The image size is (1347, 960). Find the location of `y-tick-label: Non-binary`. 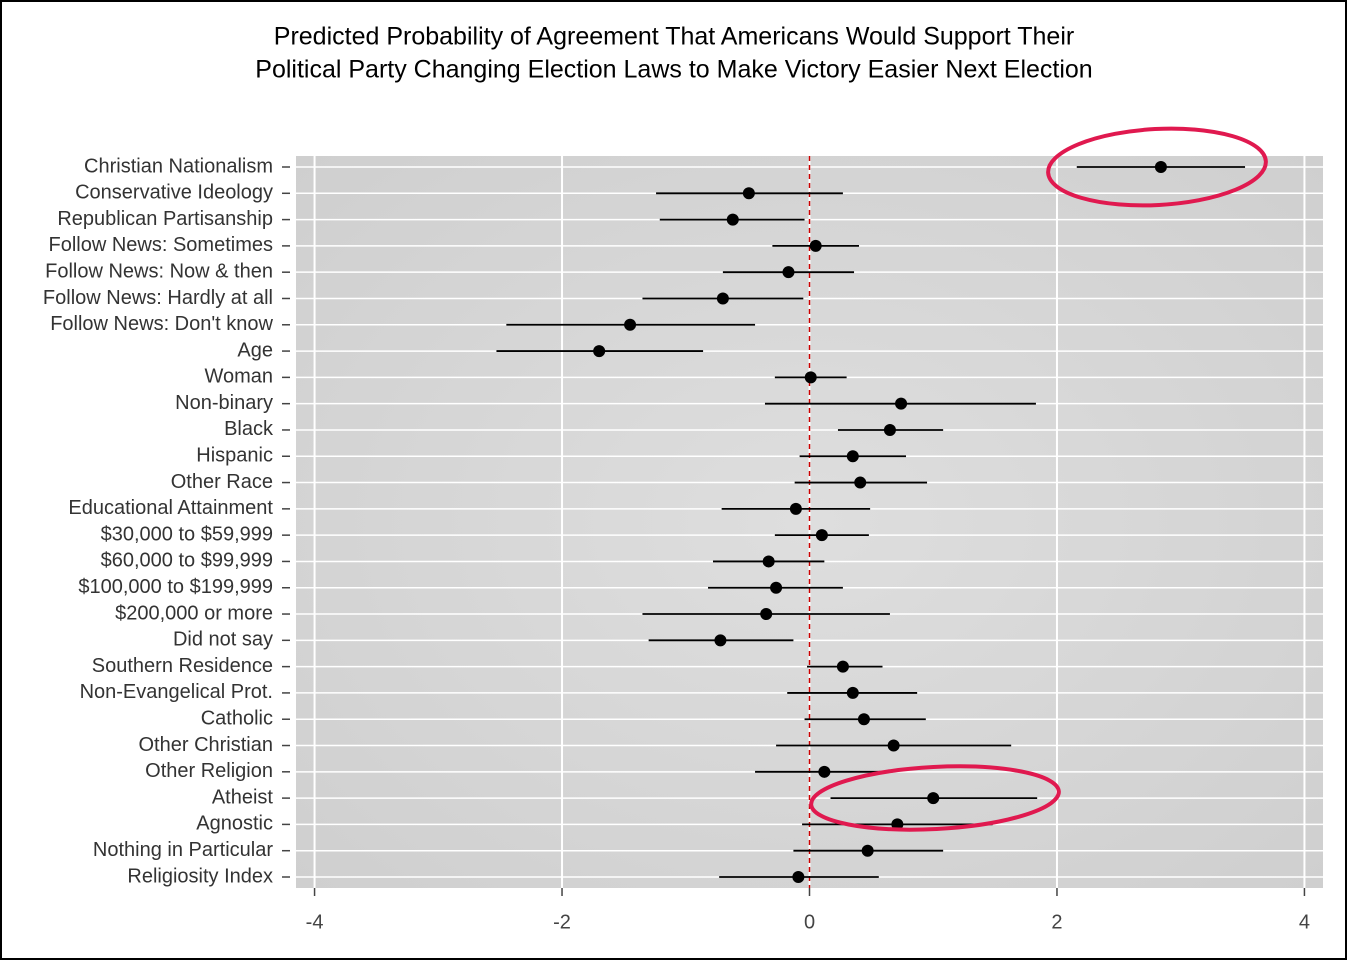

y-tick-label: Non-binary is located at coordinates (224, 403).